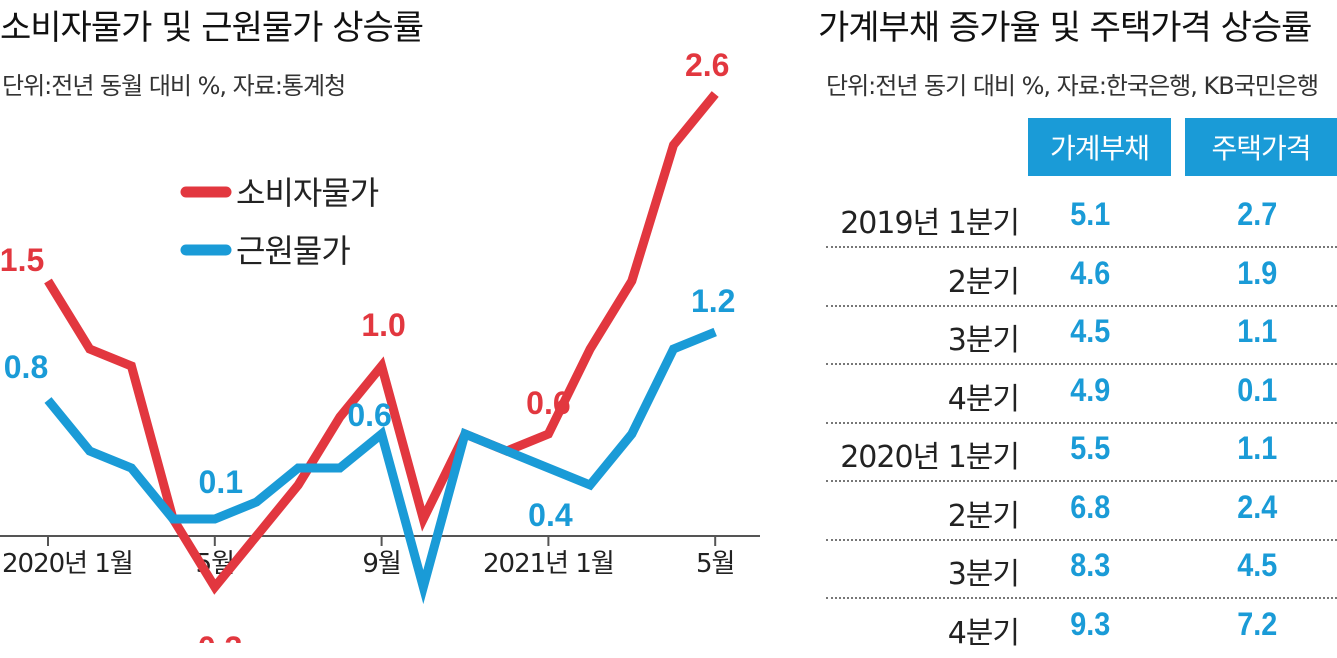  Describe the element at coordinates (293, 251) in the screenshot. I see `legend-label: 근원물가` at that location.